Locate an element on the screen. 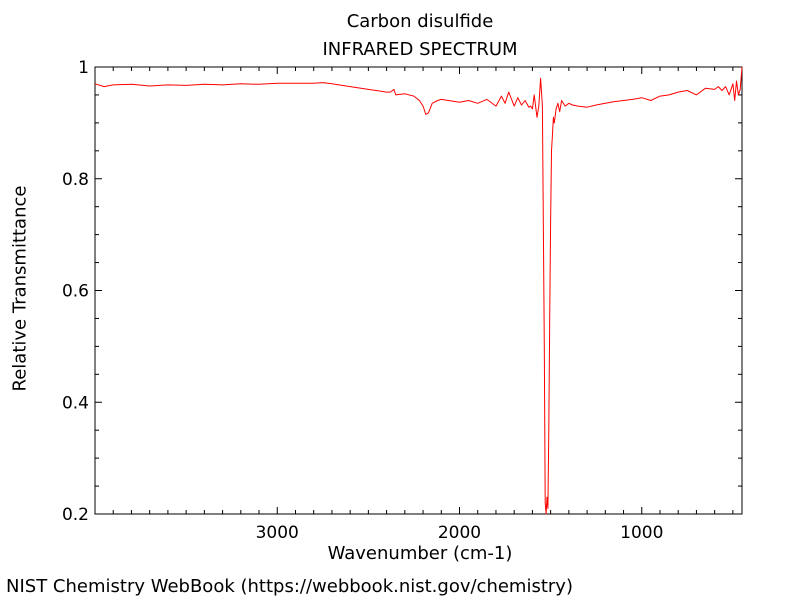 The image size is (800, 600). chart-subtitle: INFRARED SPECTRUM is located at coordinates (420, 49).